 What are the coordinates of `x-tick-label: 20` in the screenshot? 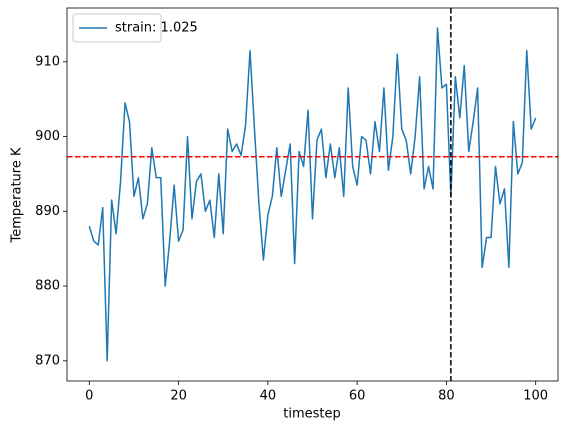 It's located at (178, 396).